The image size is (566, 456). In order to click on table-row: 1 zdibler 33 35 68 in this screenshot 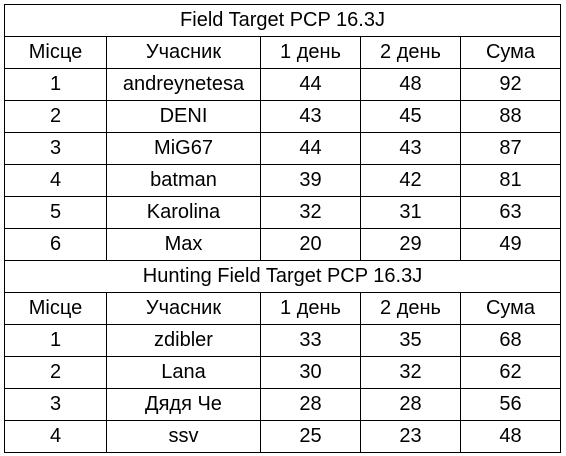, I will do `click(282, 340)`.